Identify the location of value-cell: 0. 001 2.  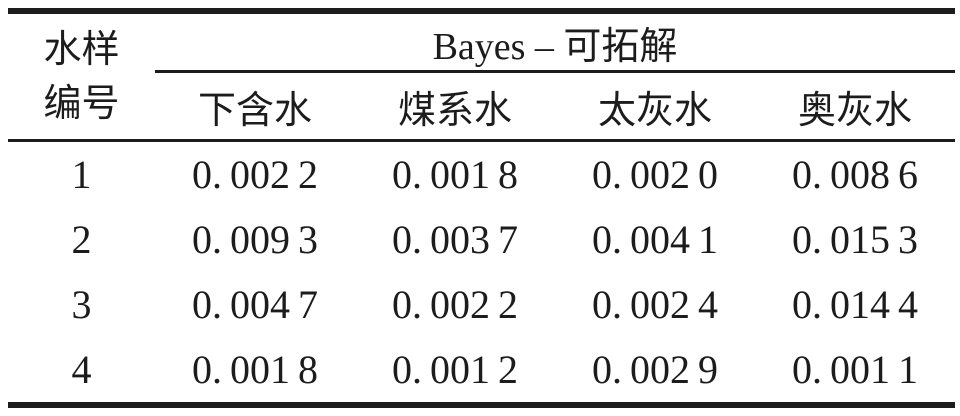
(455, 369).